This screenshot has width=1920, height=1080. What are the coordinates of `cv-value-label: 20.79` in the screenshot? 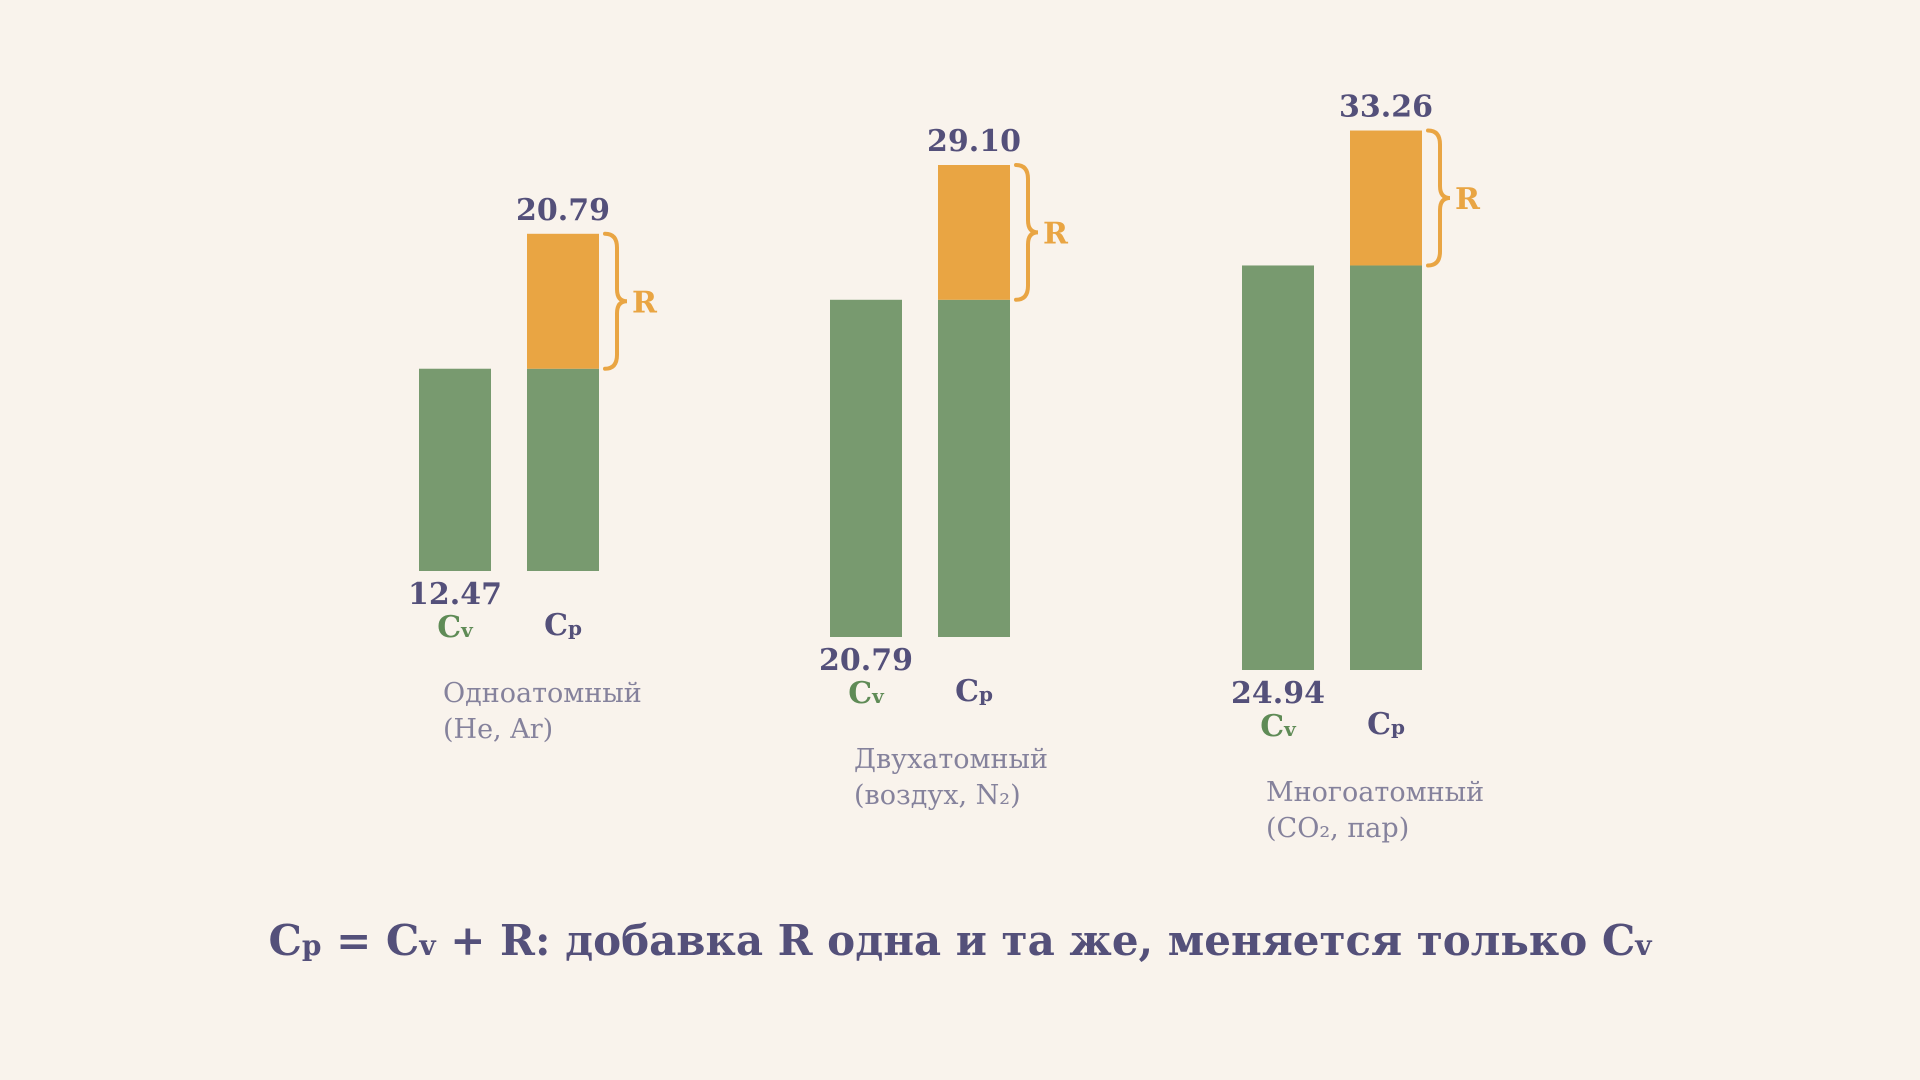 It's located at (866, 660).